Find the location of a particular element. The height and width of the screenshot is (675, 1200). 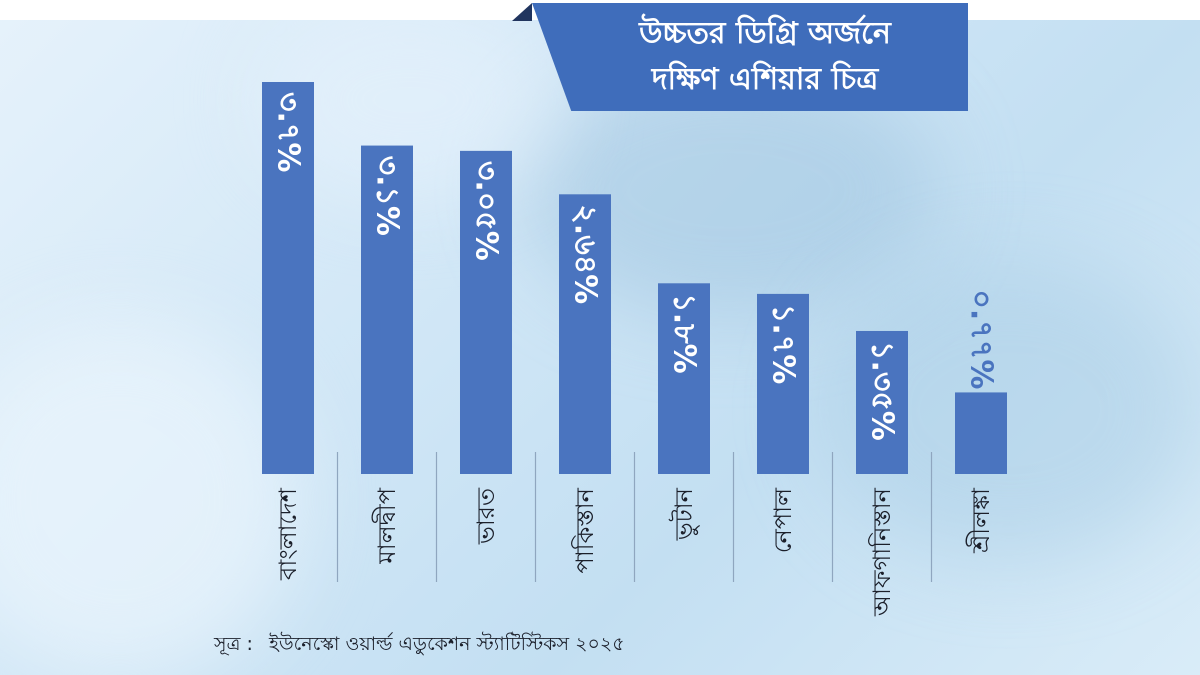

chart-title-line-1: উচ্চতর ডিগ্রি অর্জনে is located at coordinates (765, 33).